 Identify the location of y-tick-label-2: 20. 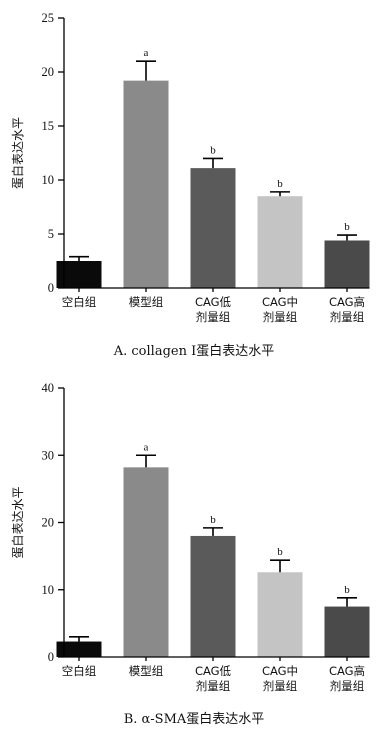
(48, 523).